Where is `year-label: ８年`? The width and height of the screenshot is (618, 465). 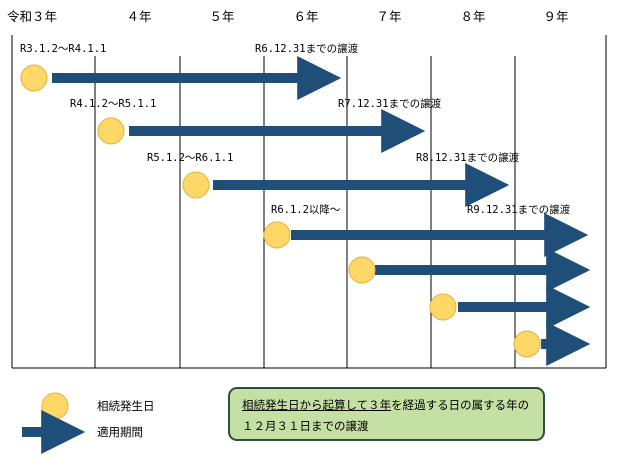 year-label: ８年 is located at coordinates (472, 16).